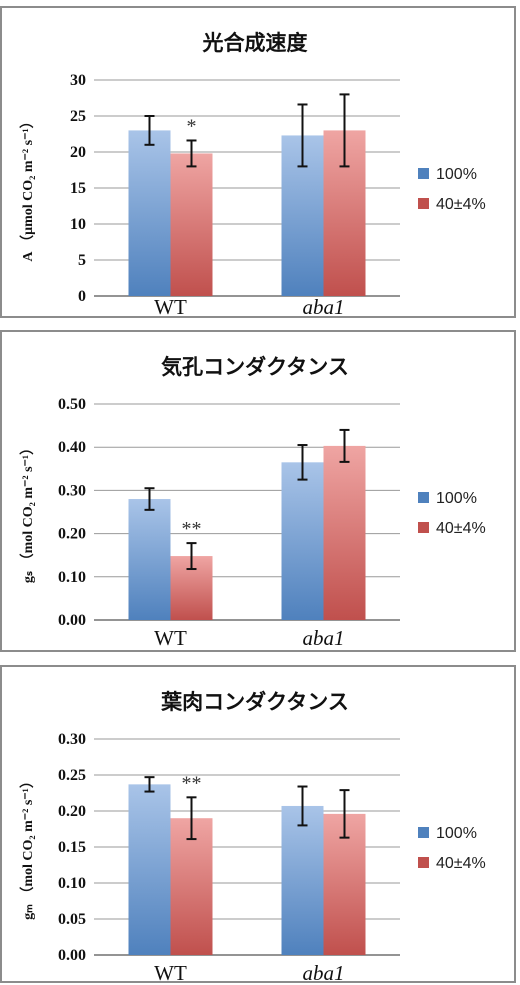  What do you see at coordinates (78, 116) in the screenshot?
I see `y-tick-label: 25` at bounding box center [78, 116].